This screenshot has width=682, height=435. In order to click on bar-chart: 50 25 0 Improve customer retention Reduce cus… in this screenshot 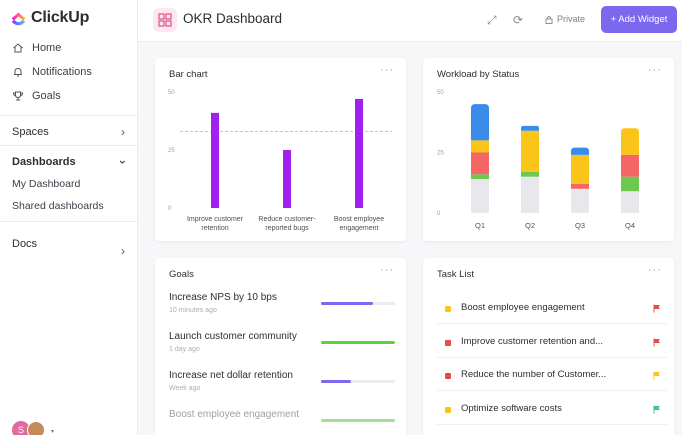, I will do `click(280, 161)`.